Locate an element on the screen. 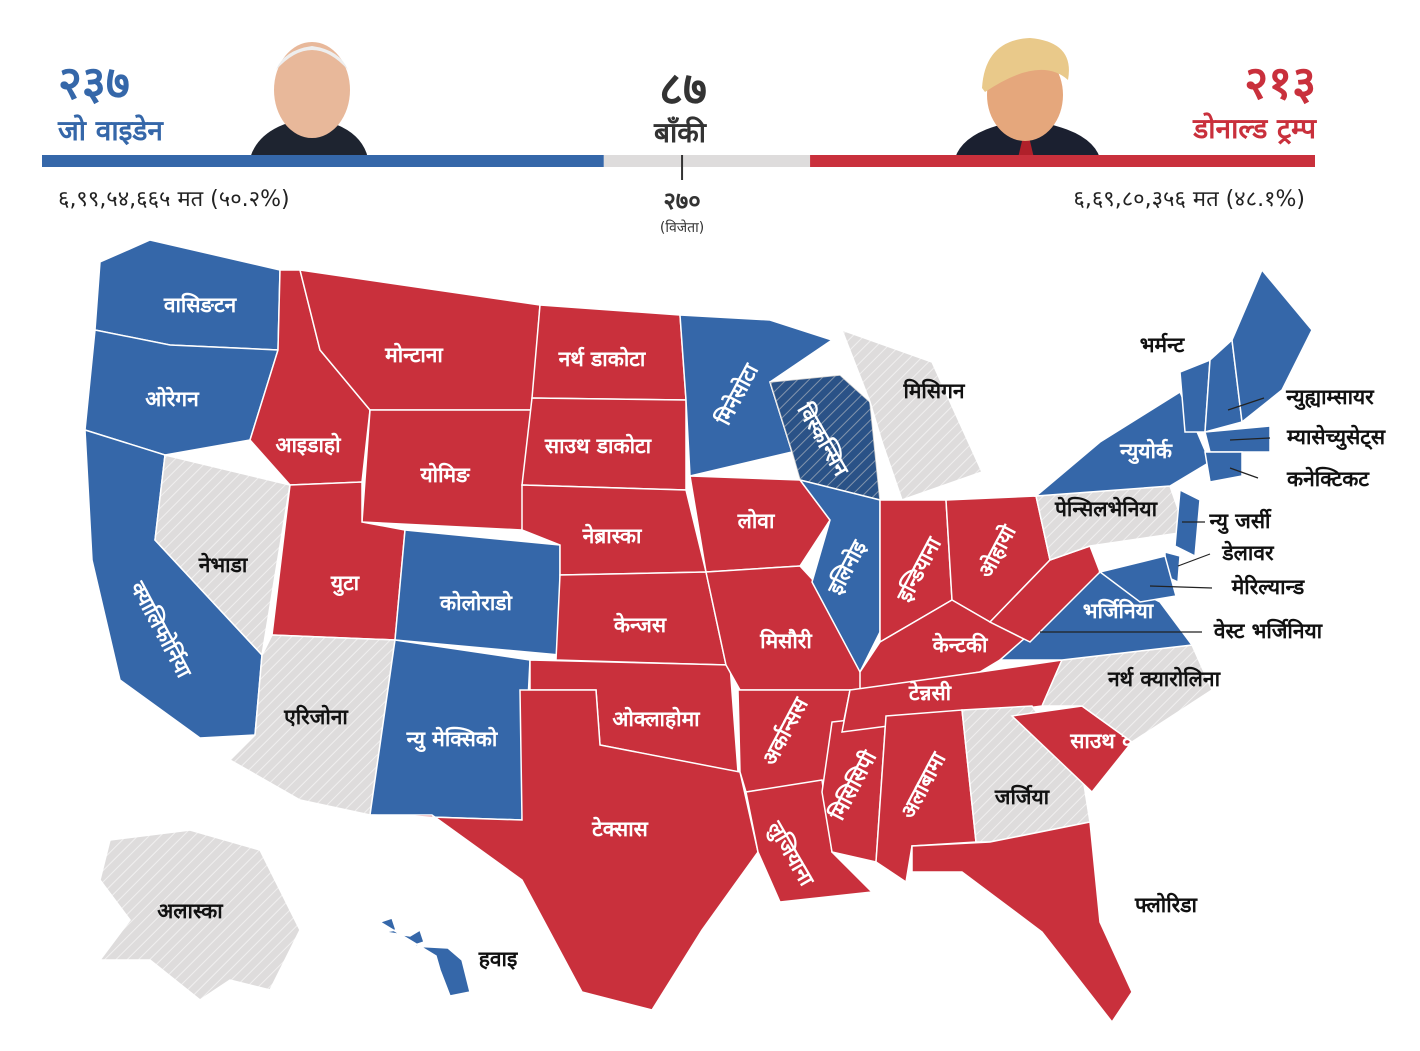  state-label: जर्जिया is located at coordinates (1022, 796).